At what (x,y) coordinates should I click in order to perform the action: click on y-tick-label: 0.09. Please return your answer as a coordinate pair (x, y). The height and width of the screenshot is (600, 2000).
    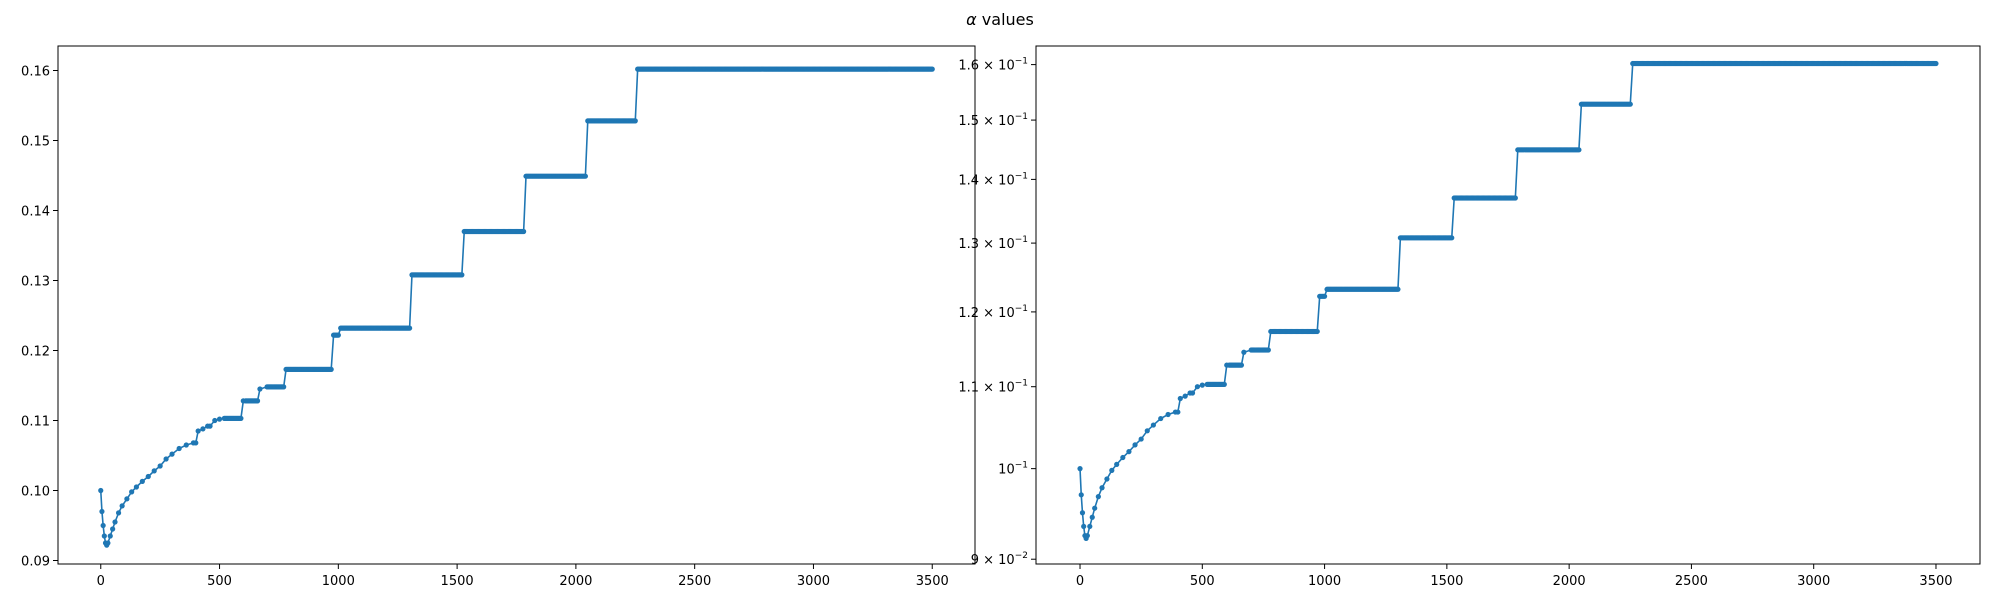
    Looking at the image, I should click on (35, 562).